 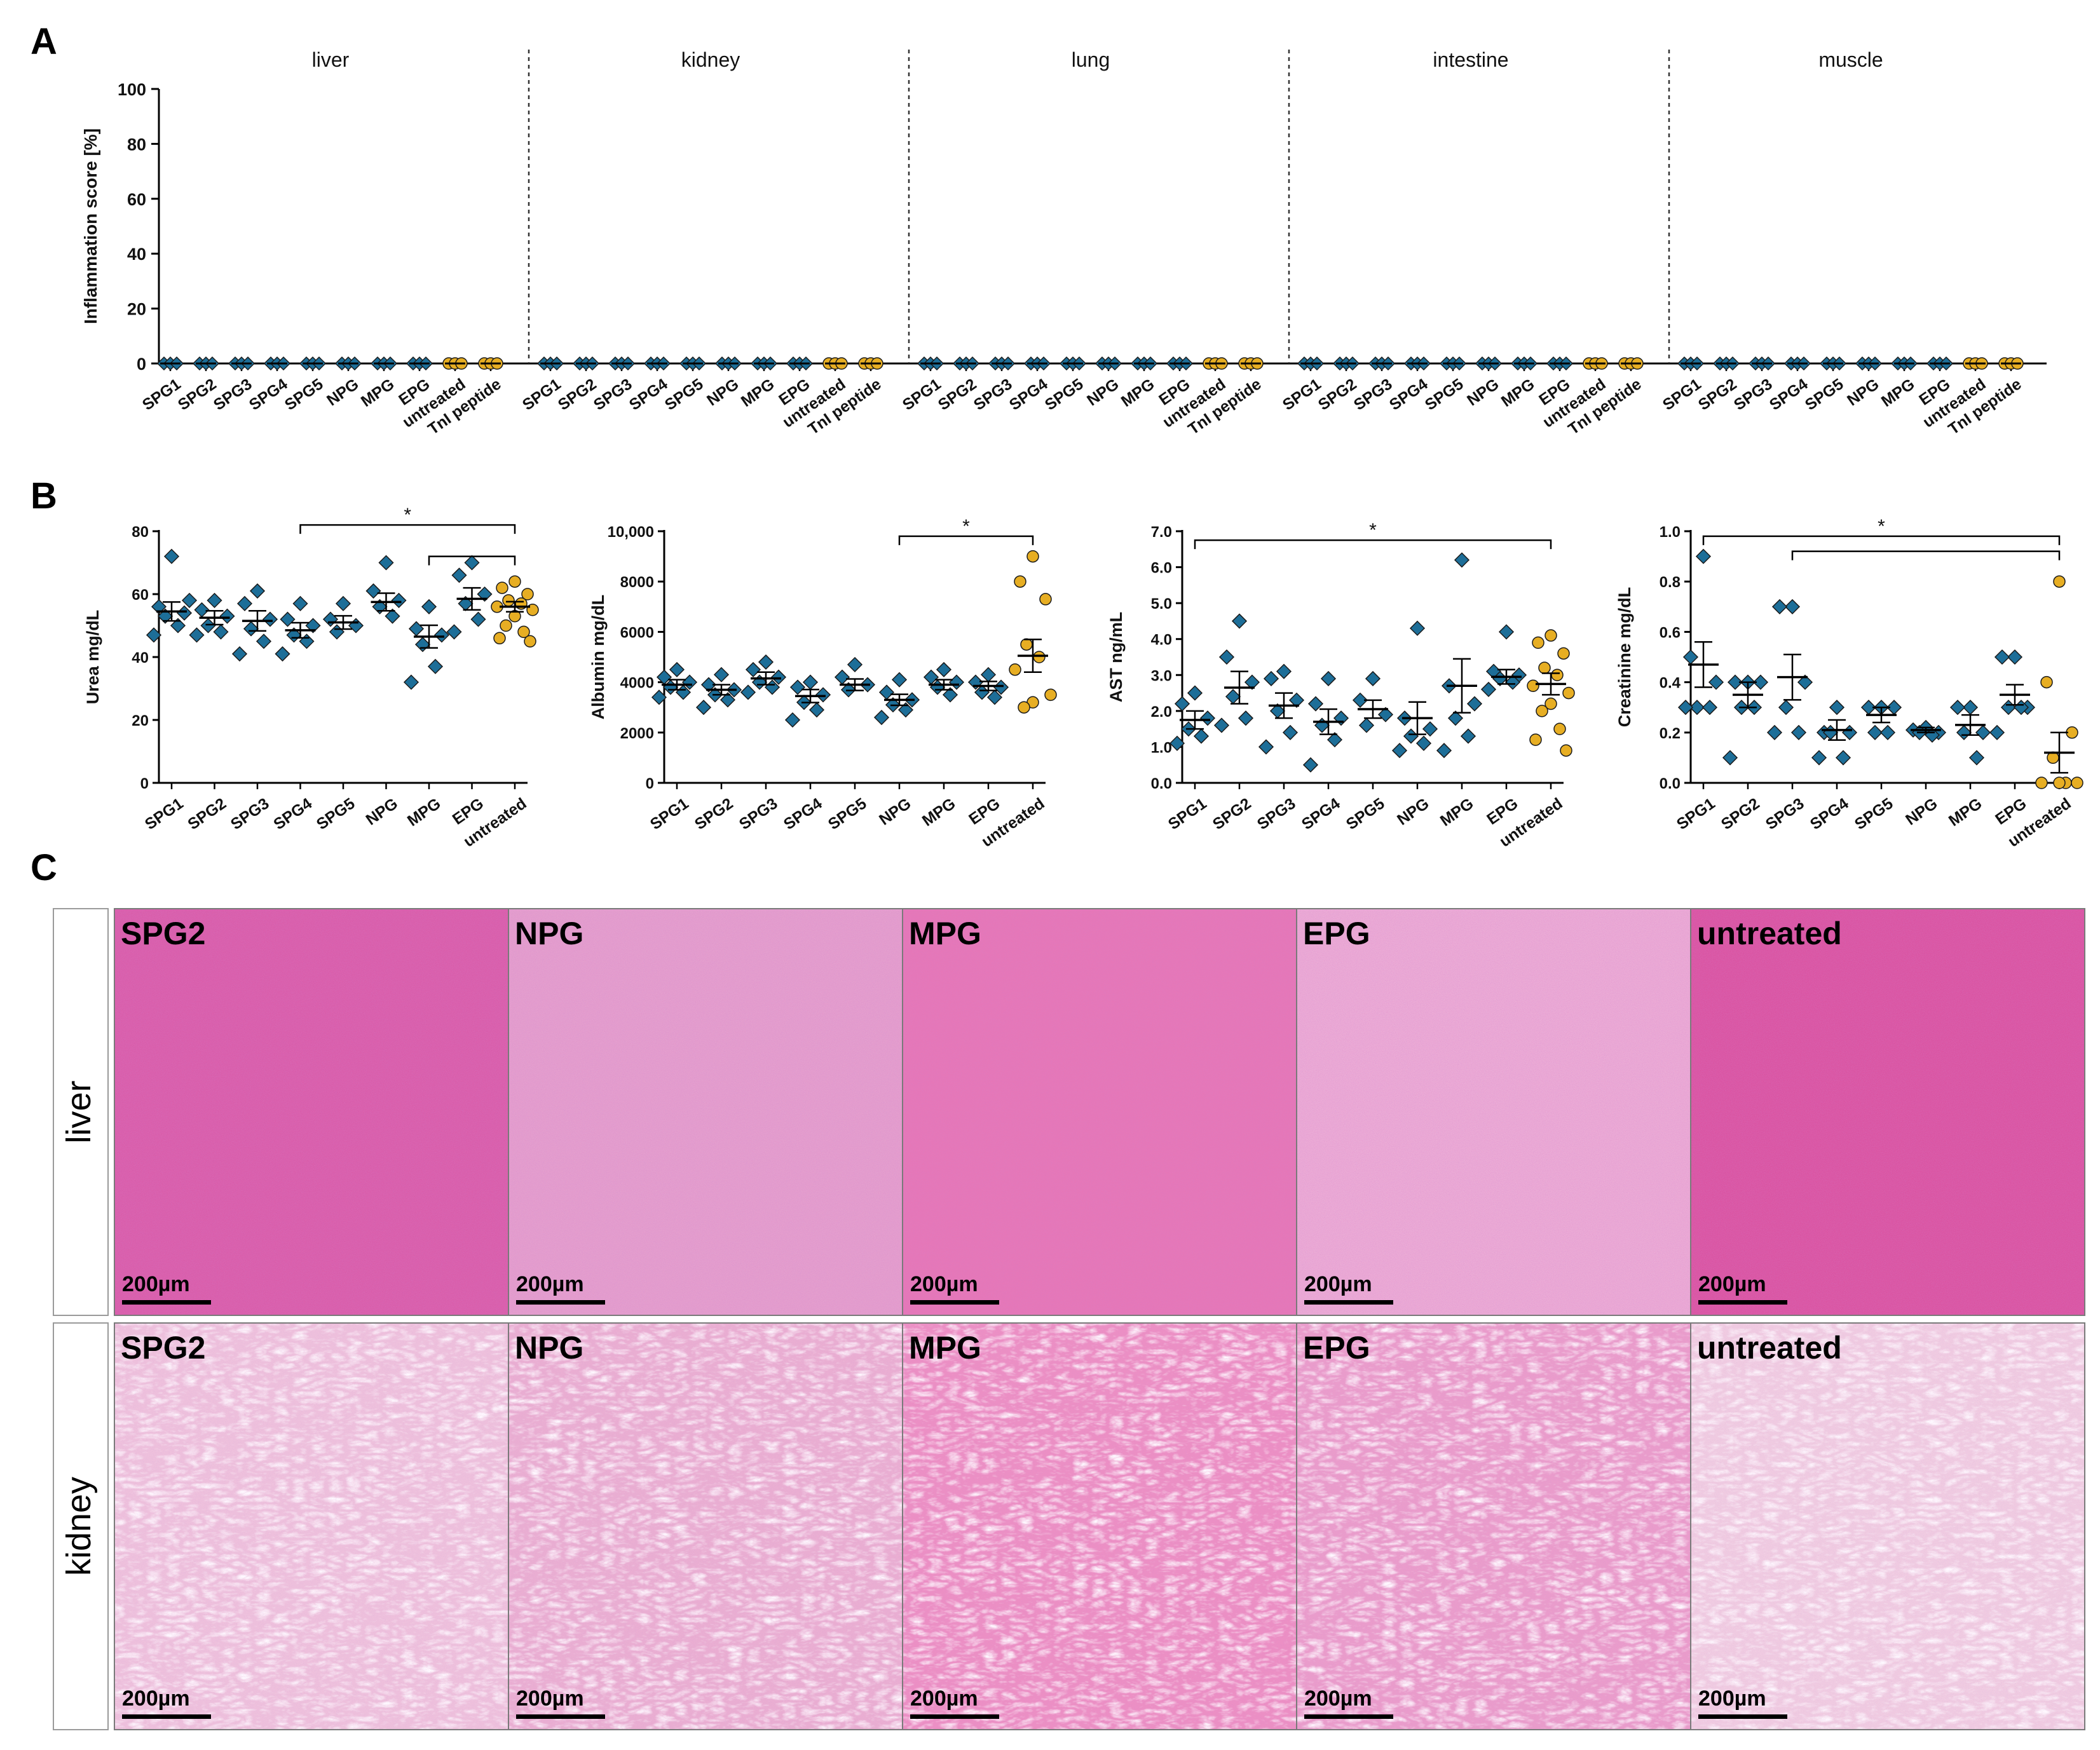 What do you see at coordinates (1470, 59) in the screenshot?
I see `panel-a-group-title: intestine` at bounding box center [1470, 59].